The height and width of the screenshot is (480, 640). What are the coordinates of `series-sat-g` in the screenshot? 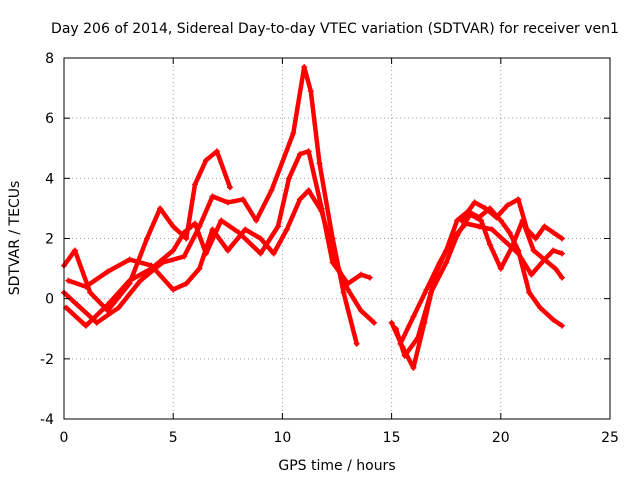 It's located at (481, 283).